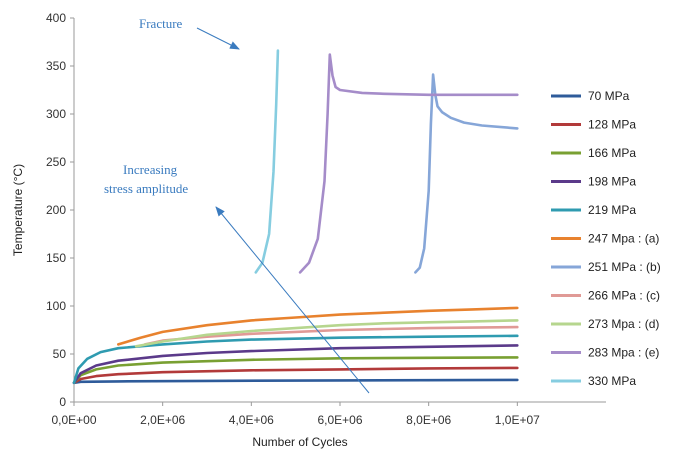 The width and height of the screenshot is (686, 451). What do you see at coordinates (624, 296) in the screenshot?
I see `legend-label: 266 MPa : (c)` at bounding box center [624, 296].